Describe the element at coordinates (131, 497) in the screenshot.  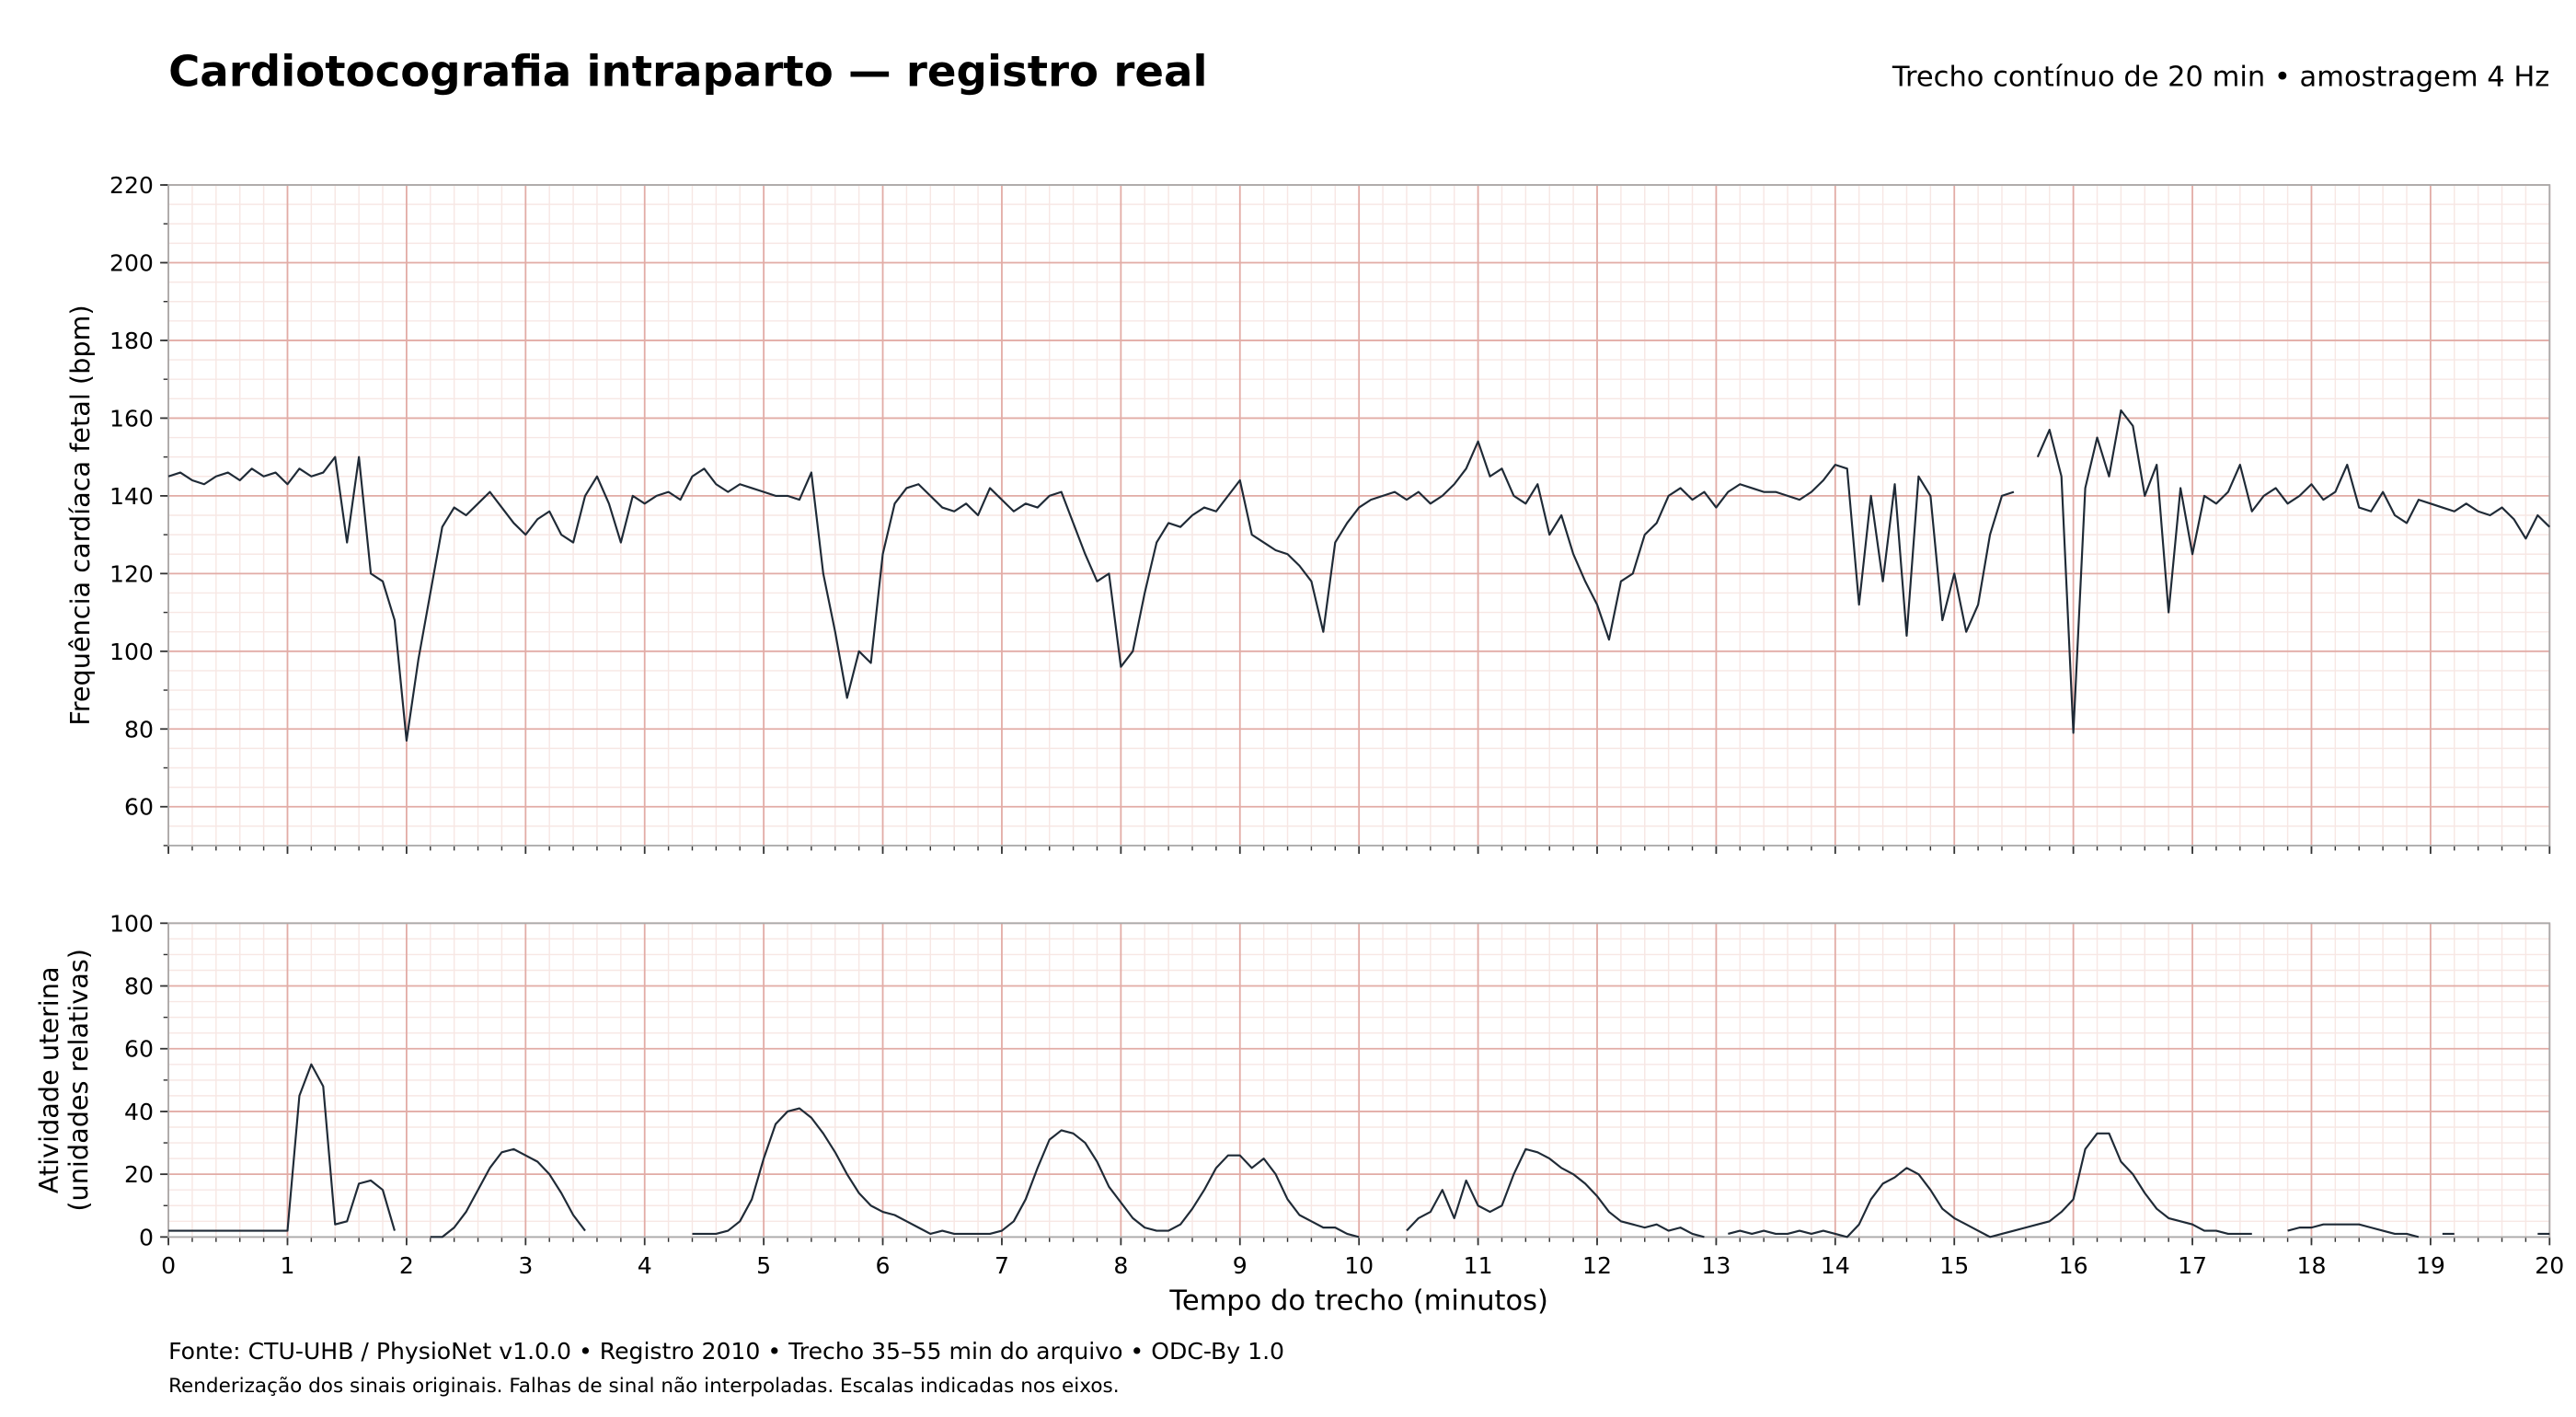
I see `y-tick-label: 140` at that location.